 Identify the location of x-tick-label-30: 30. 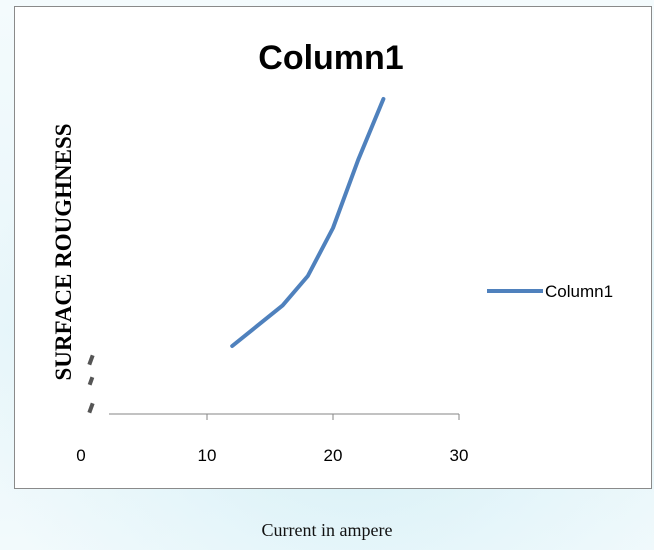
(459, 455).